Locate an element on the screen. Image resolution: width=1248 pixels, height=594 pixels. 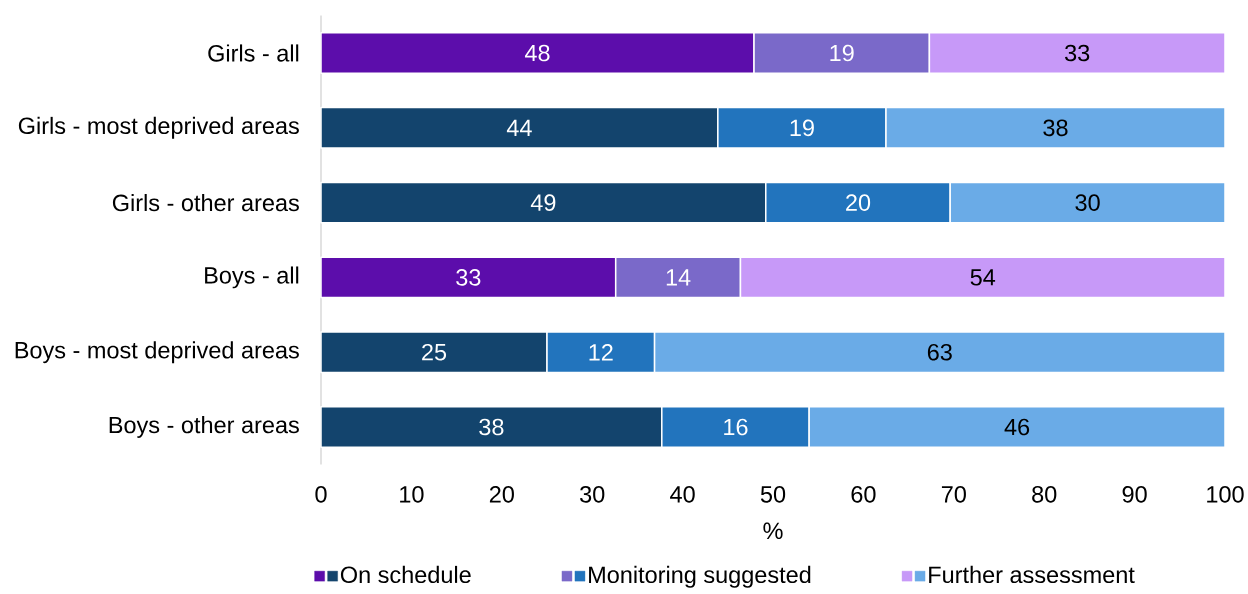
x-tick-label: 60 is located at coordinates (863, 494).